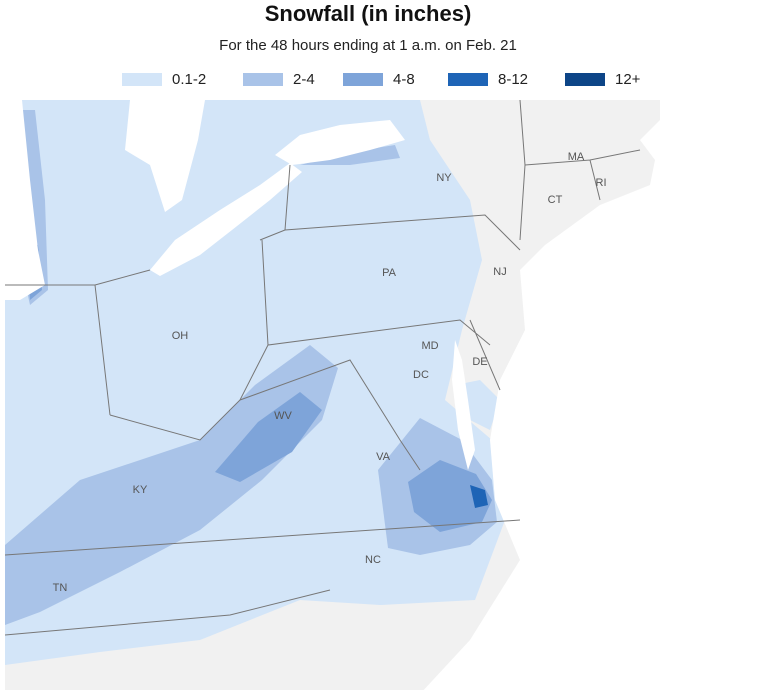 The height and width of the screenshot is (699, 768). I want to click on state-label: CT, so click(555, 200).